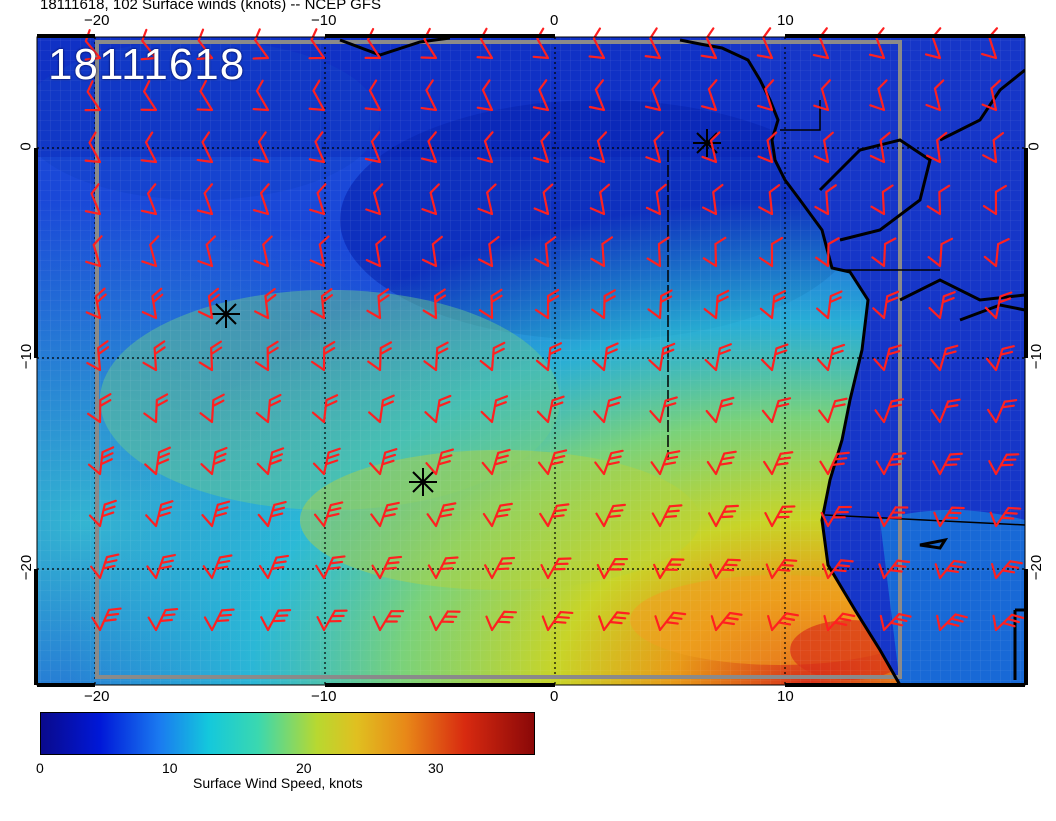 Image resolution: width=1056 pixels, height=821 pixels. Describe the element at coordinates (785, 20) in the screenshot. I see `top-tick-label: 10` at that location.